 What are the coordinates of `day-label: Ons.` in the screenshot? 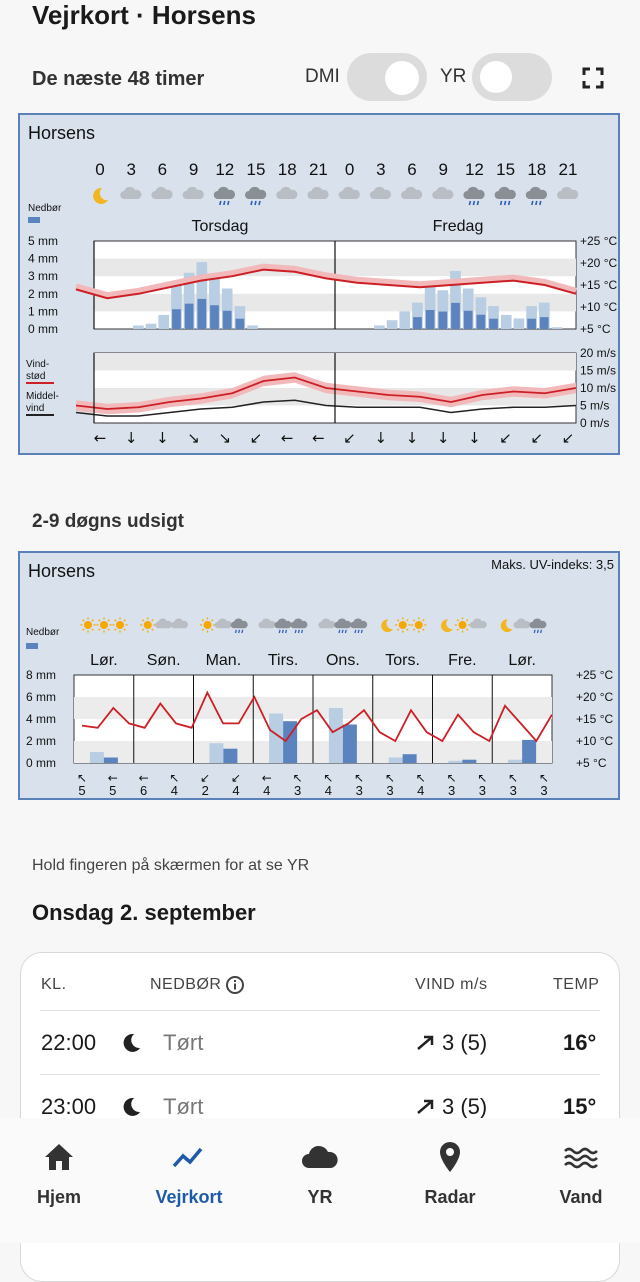 It's located at (343, 660).